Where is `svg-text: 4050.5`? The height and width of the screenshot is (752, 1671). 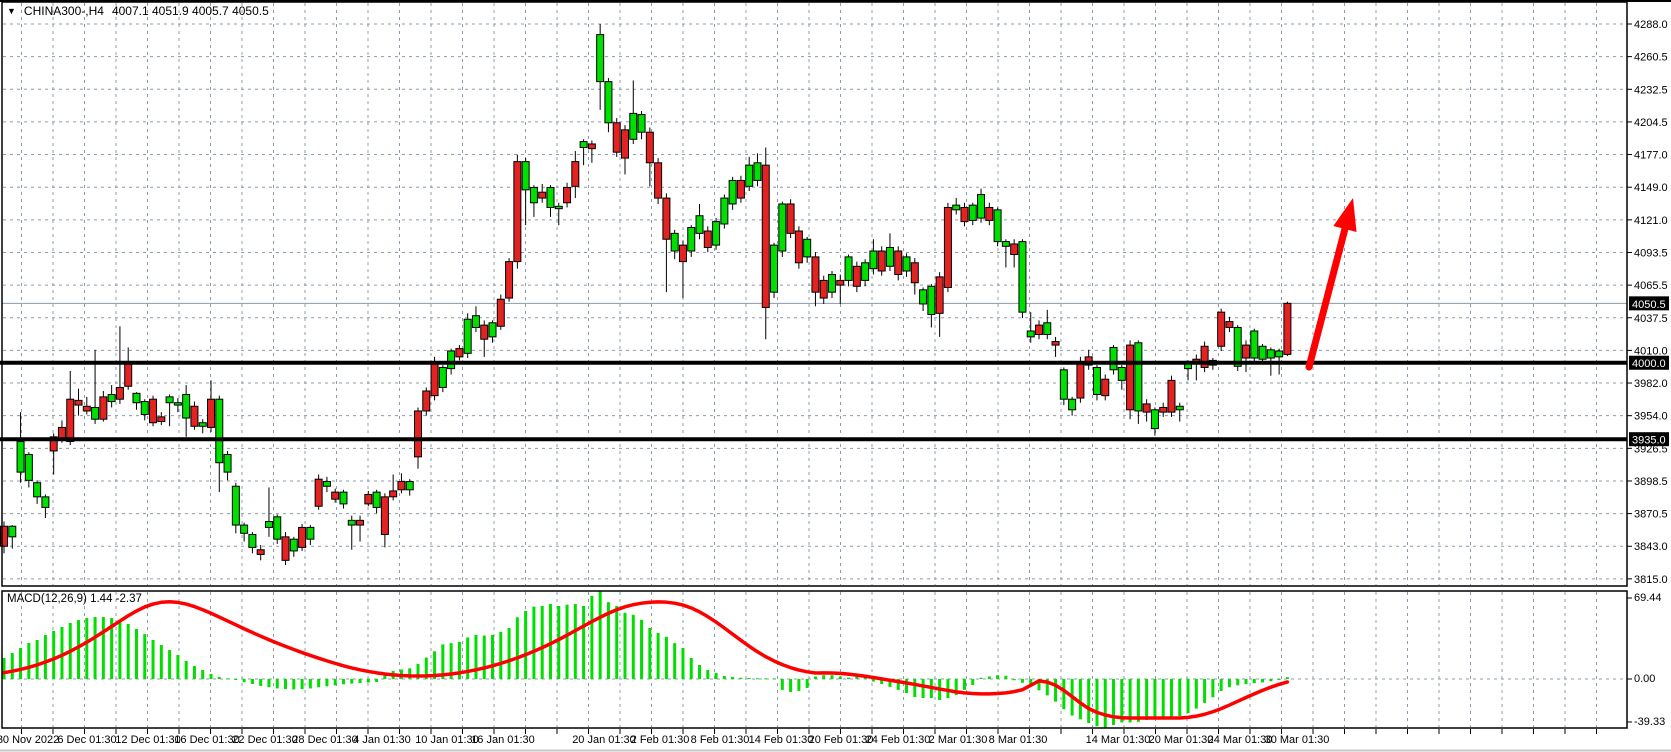
svg-text: 4050.5 is located at coordinates (1649, 305).